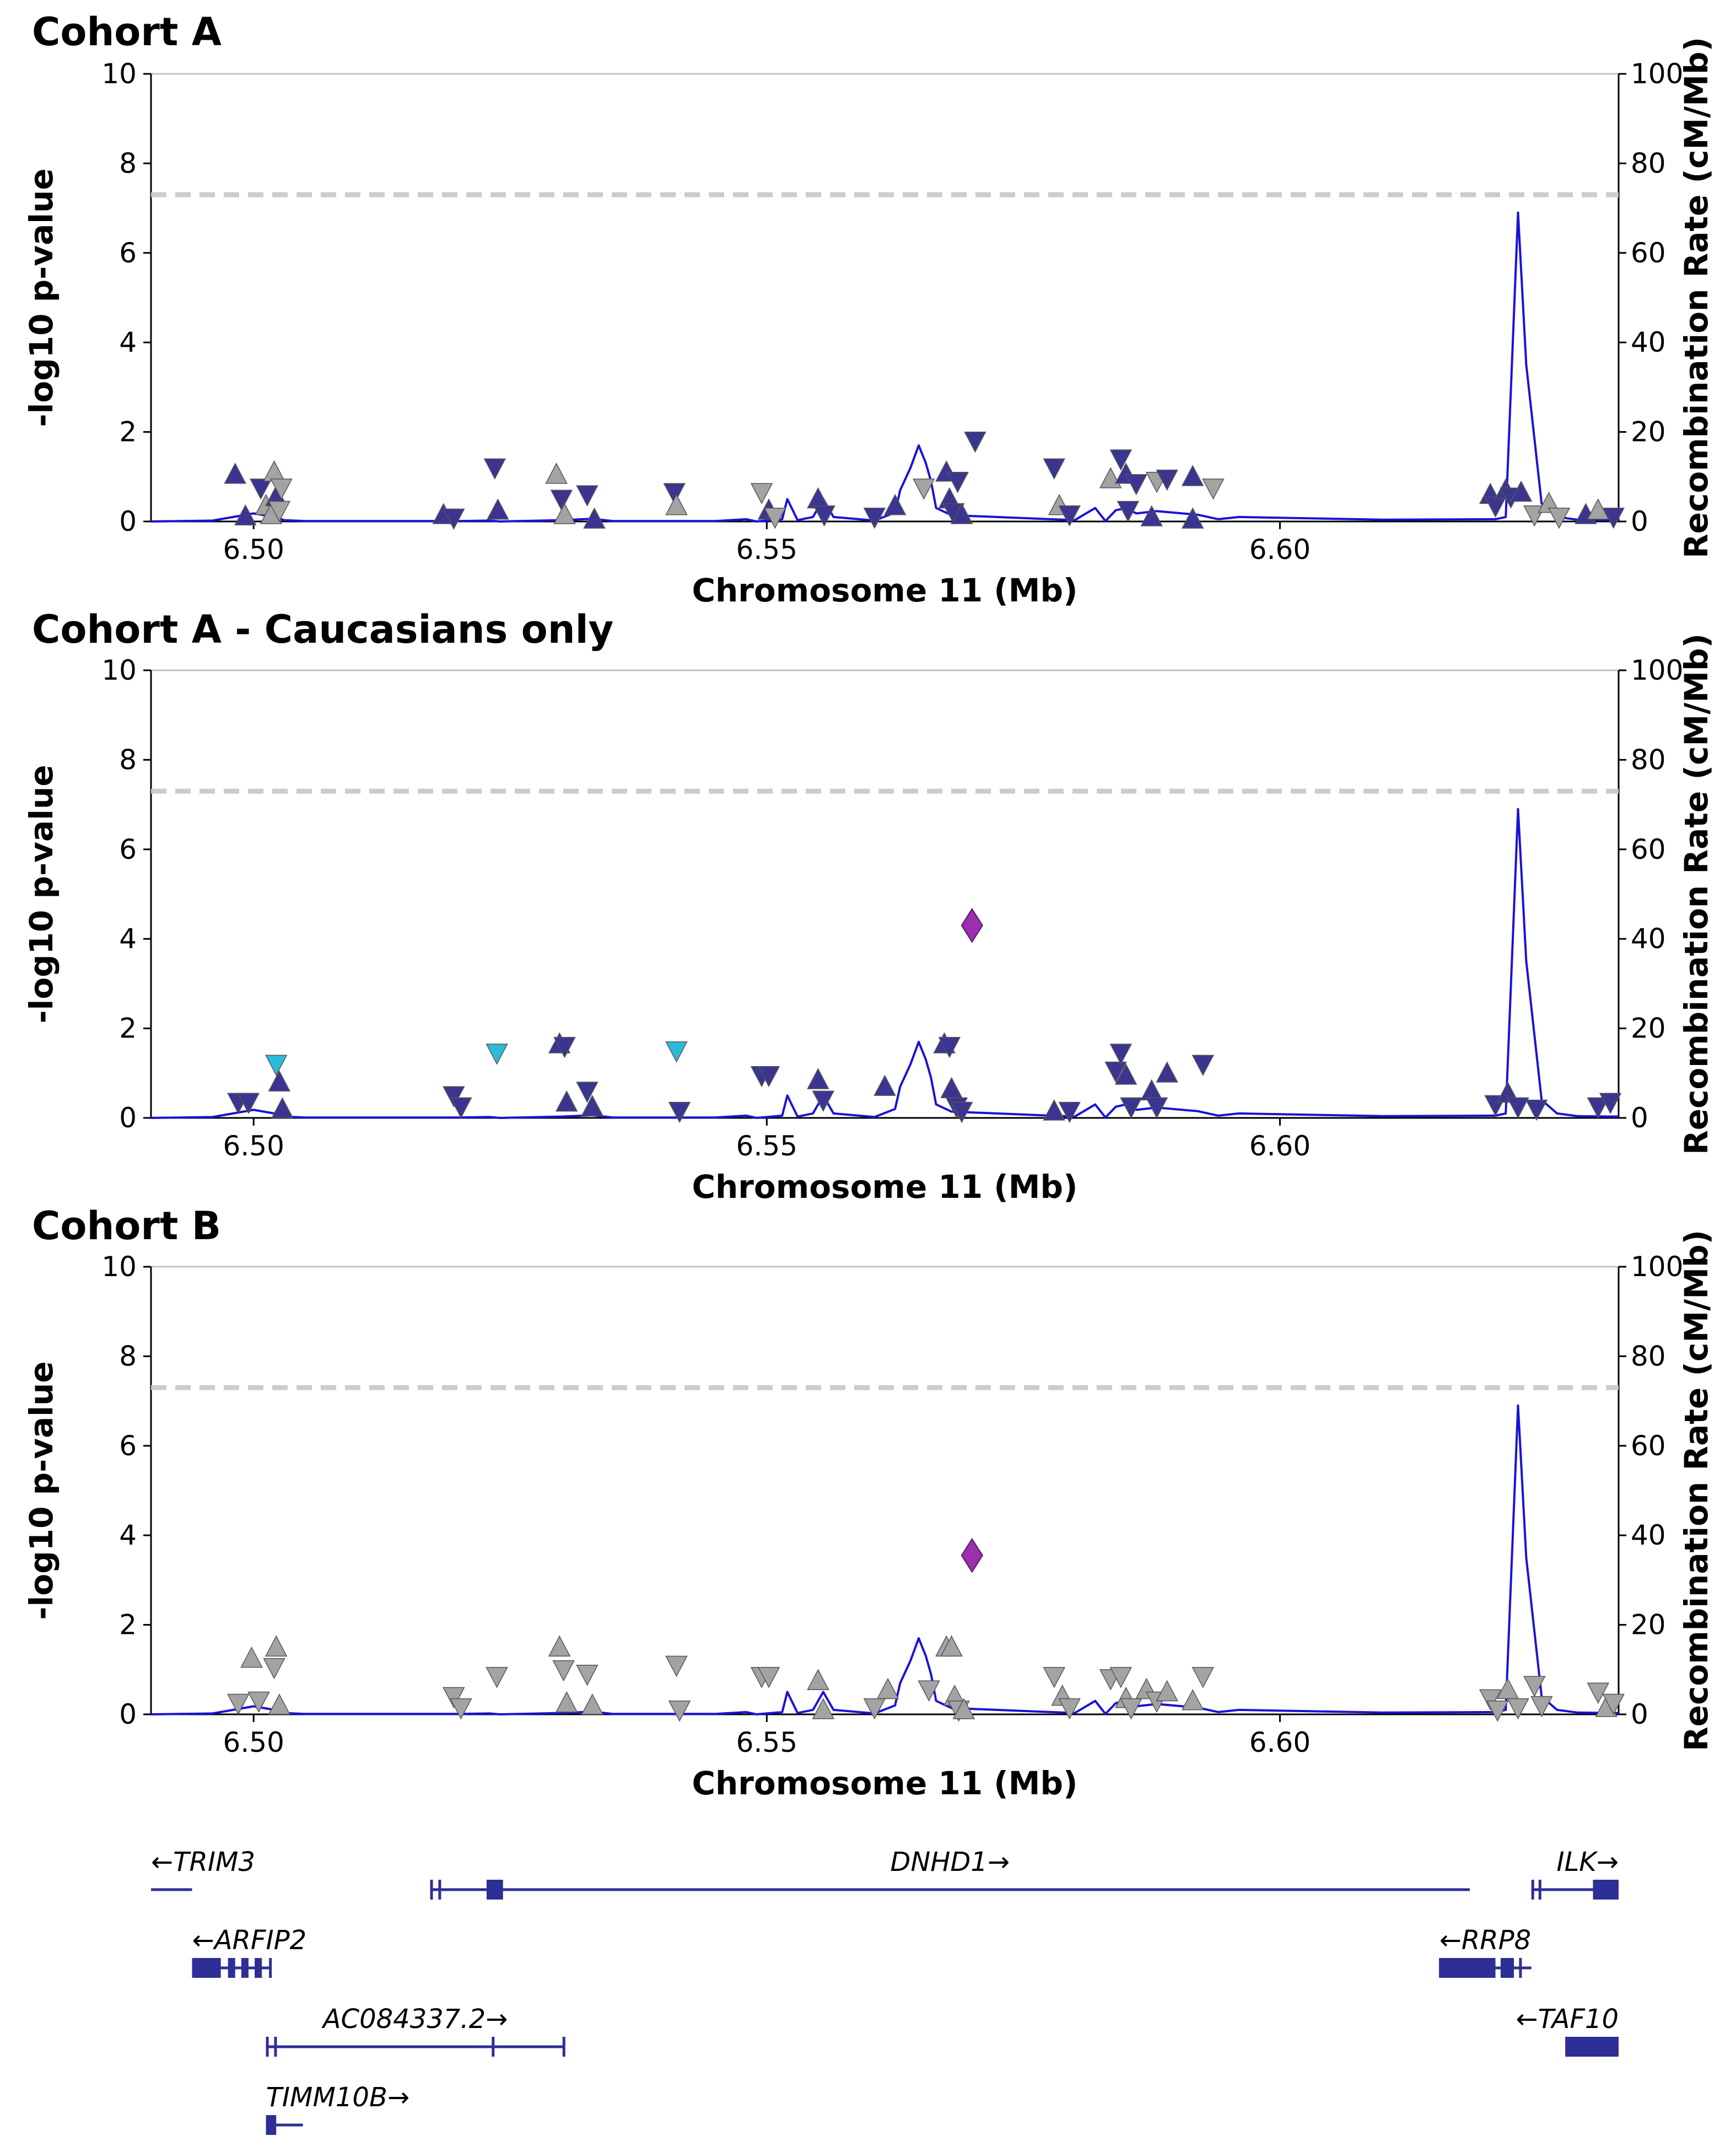 This screenshot has width=1736, height=2141. Describe the element at coordinates (950, 1863) in the screenshot. I see `gene-label: DNHD1→` at that location.